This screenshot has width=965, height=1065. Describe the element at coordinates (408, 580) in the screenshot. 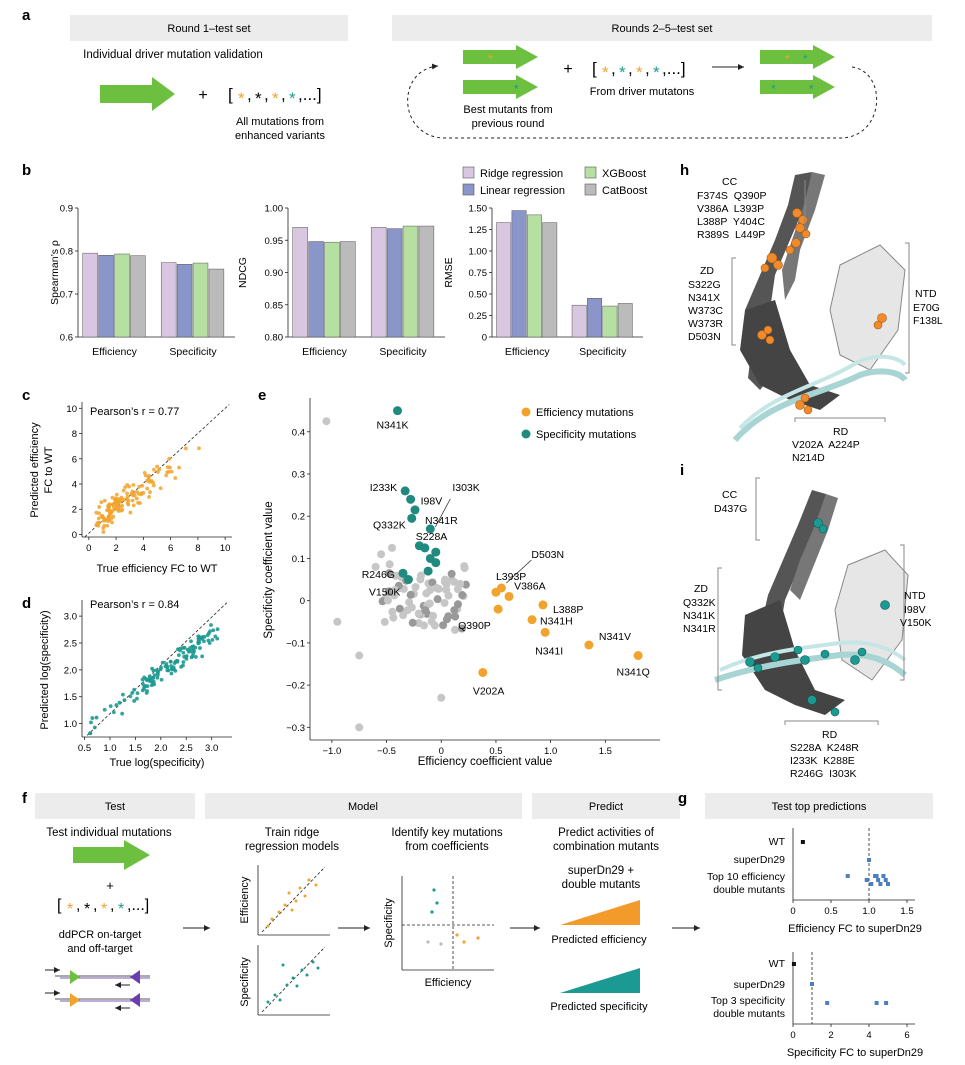

I see `specificity-point-v150k` at that location.